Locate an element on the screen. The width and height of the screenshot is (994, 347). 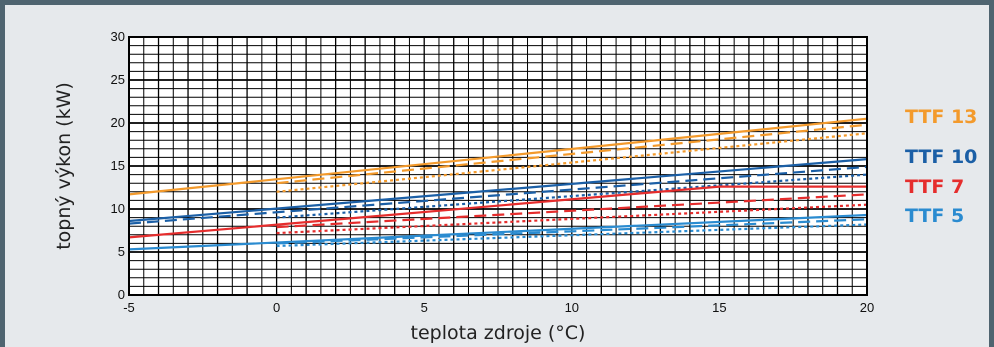
series-line-ttf-10-dotted is located at coordinates (572, 196).